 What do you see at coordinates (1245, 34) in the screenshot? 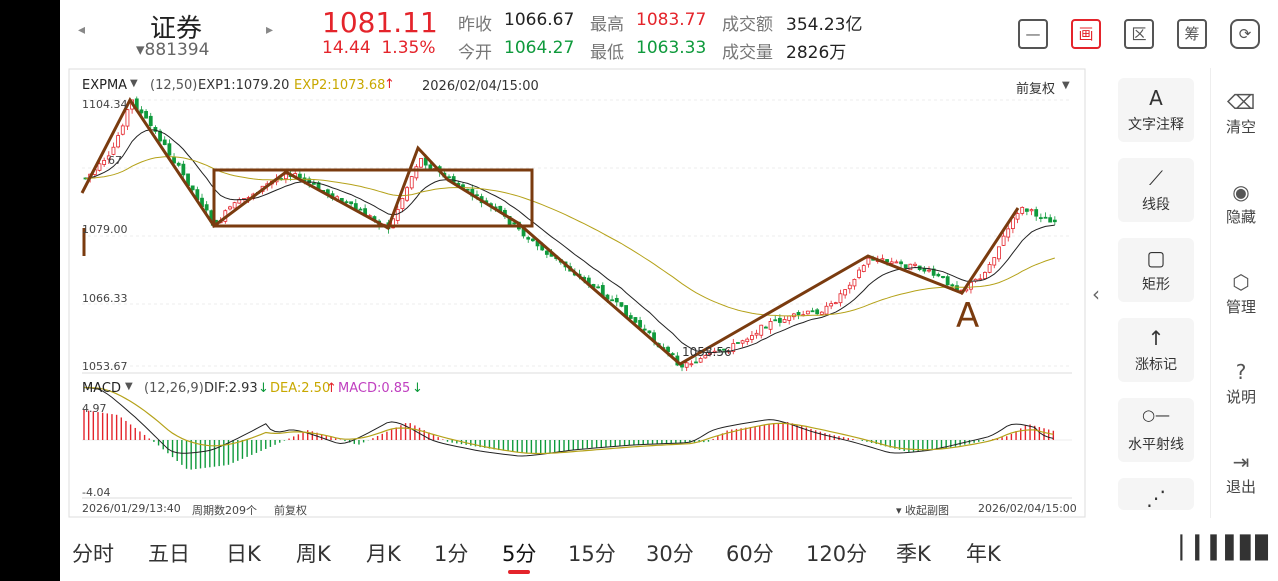
I see `rotate-screen-icon: ⟳` at bounding box center [1245, 34].